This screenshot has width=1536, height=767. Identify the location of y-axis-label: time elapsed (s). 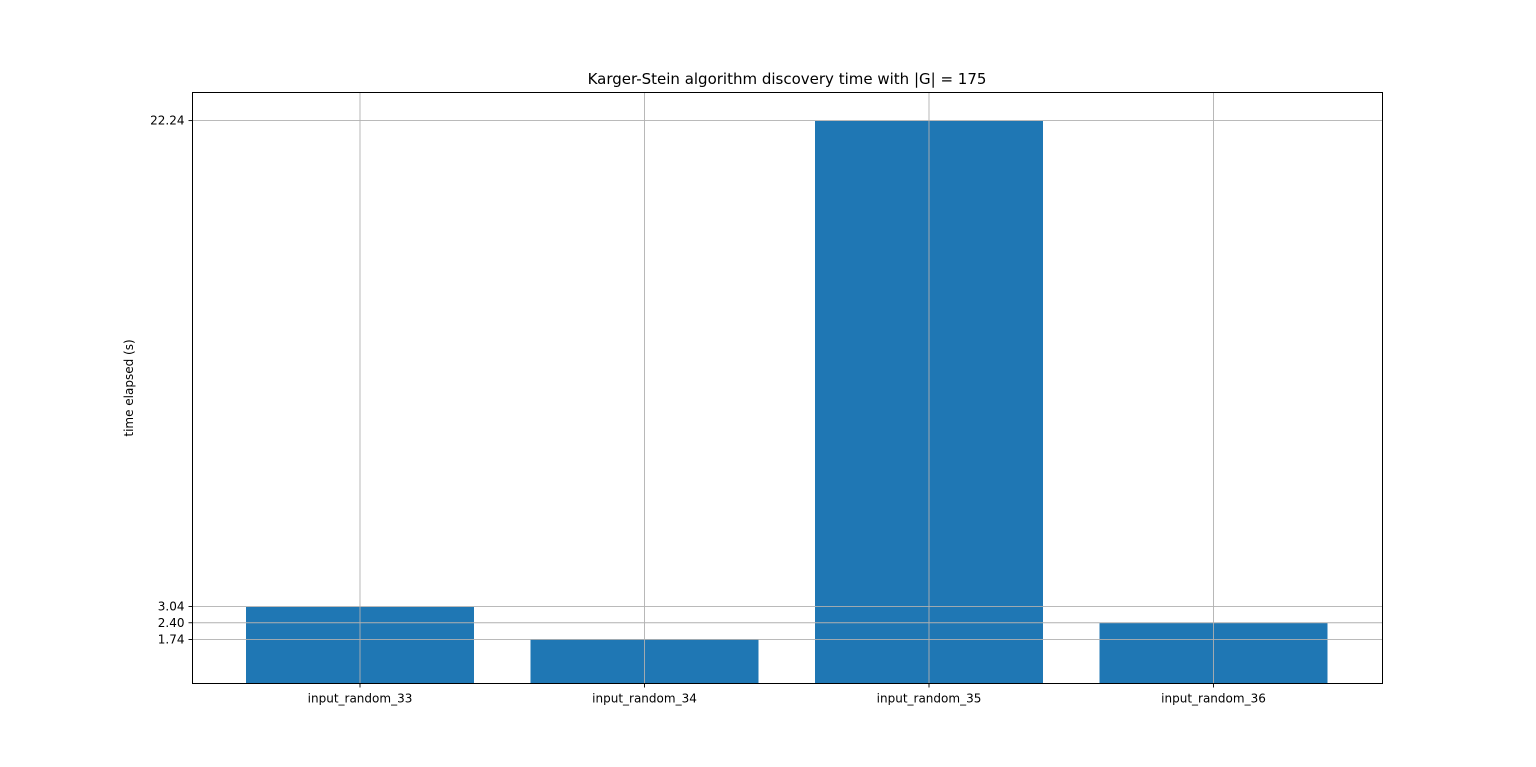
(129, 387).